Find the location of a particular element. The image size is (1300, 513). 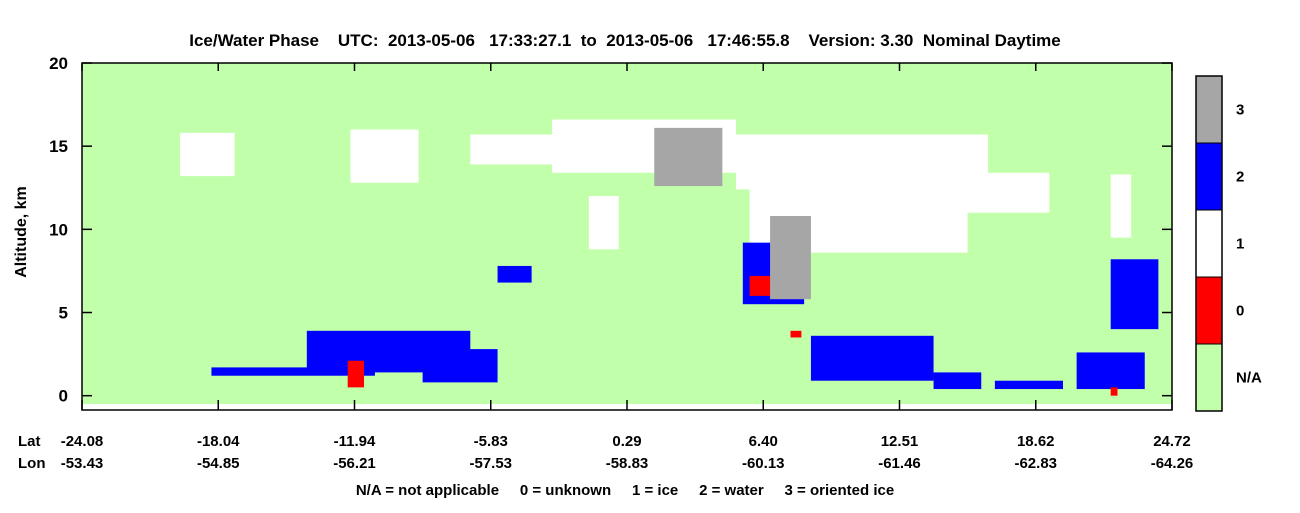

colorbar-label-na: N/A is located at coordinates (1249, 378).